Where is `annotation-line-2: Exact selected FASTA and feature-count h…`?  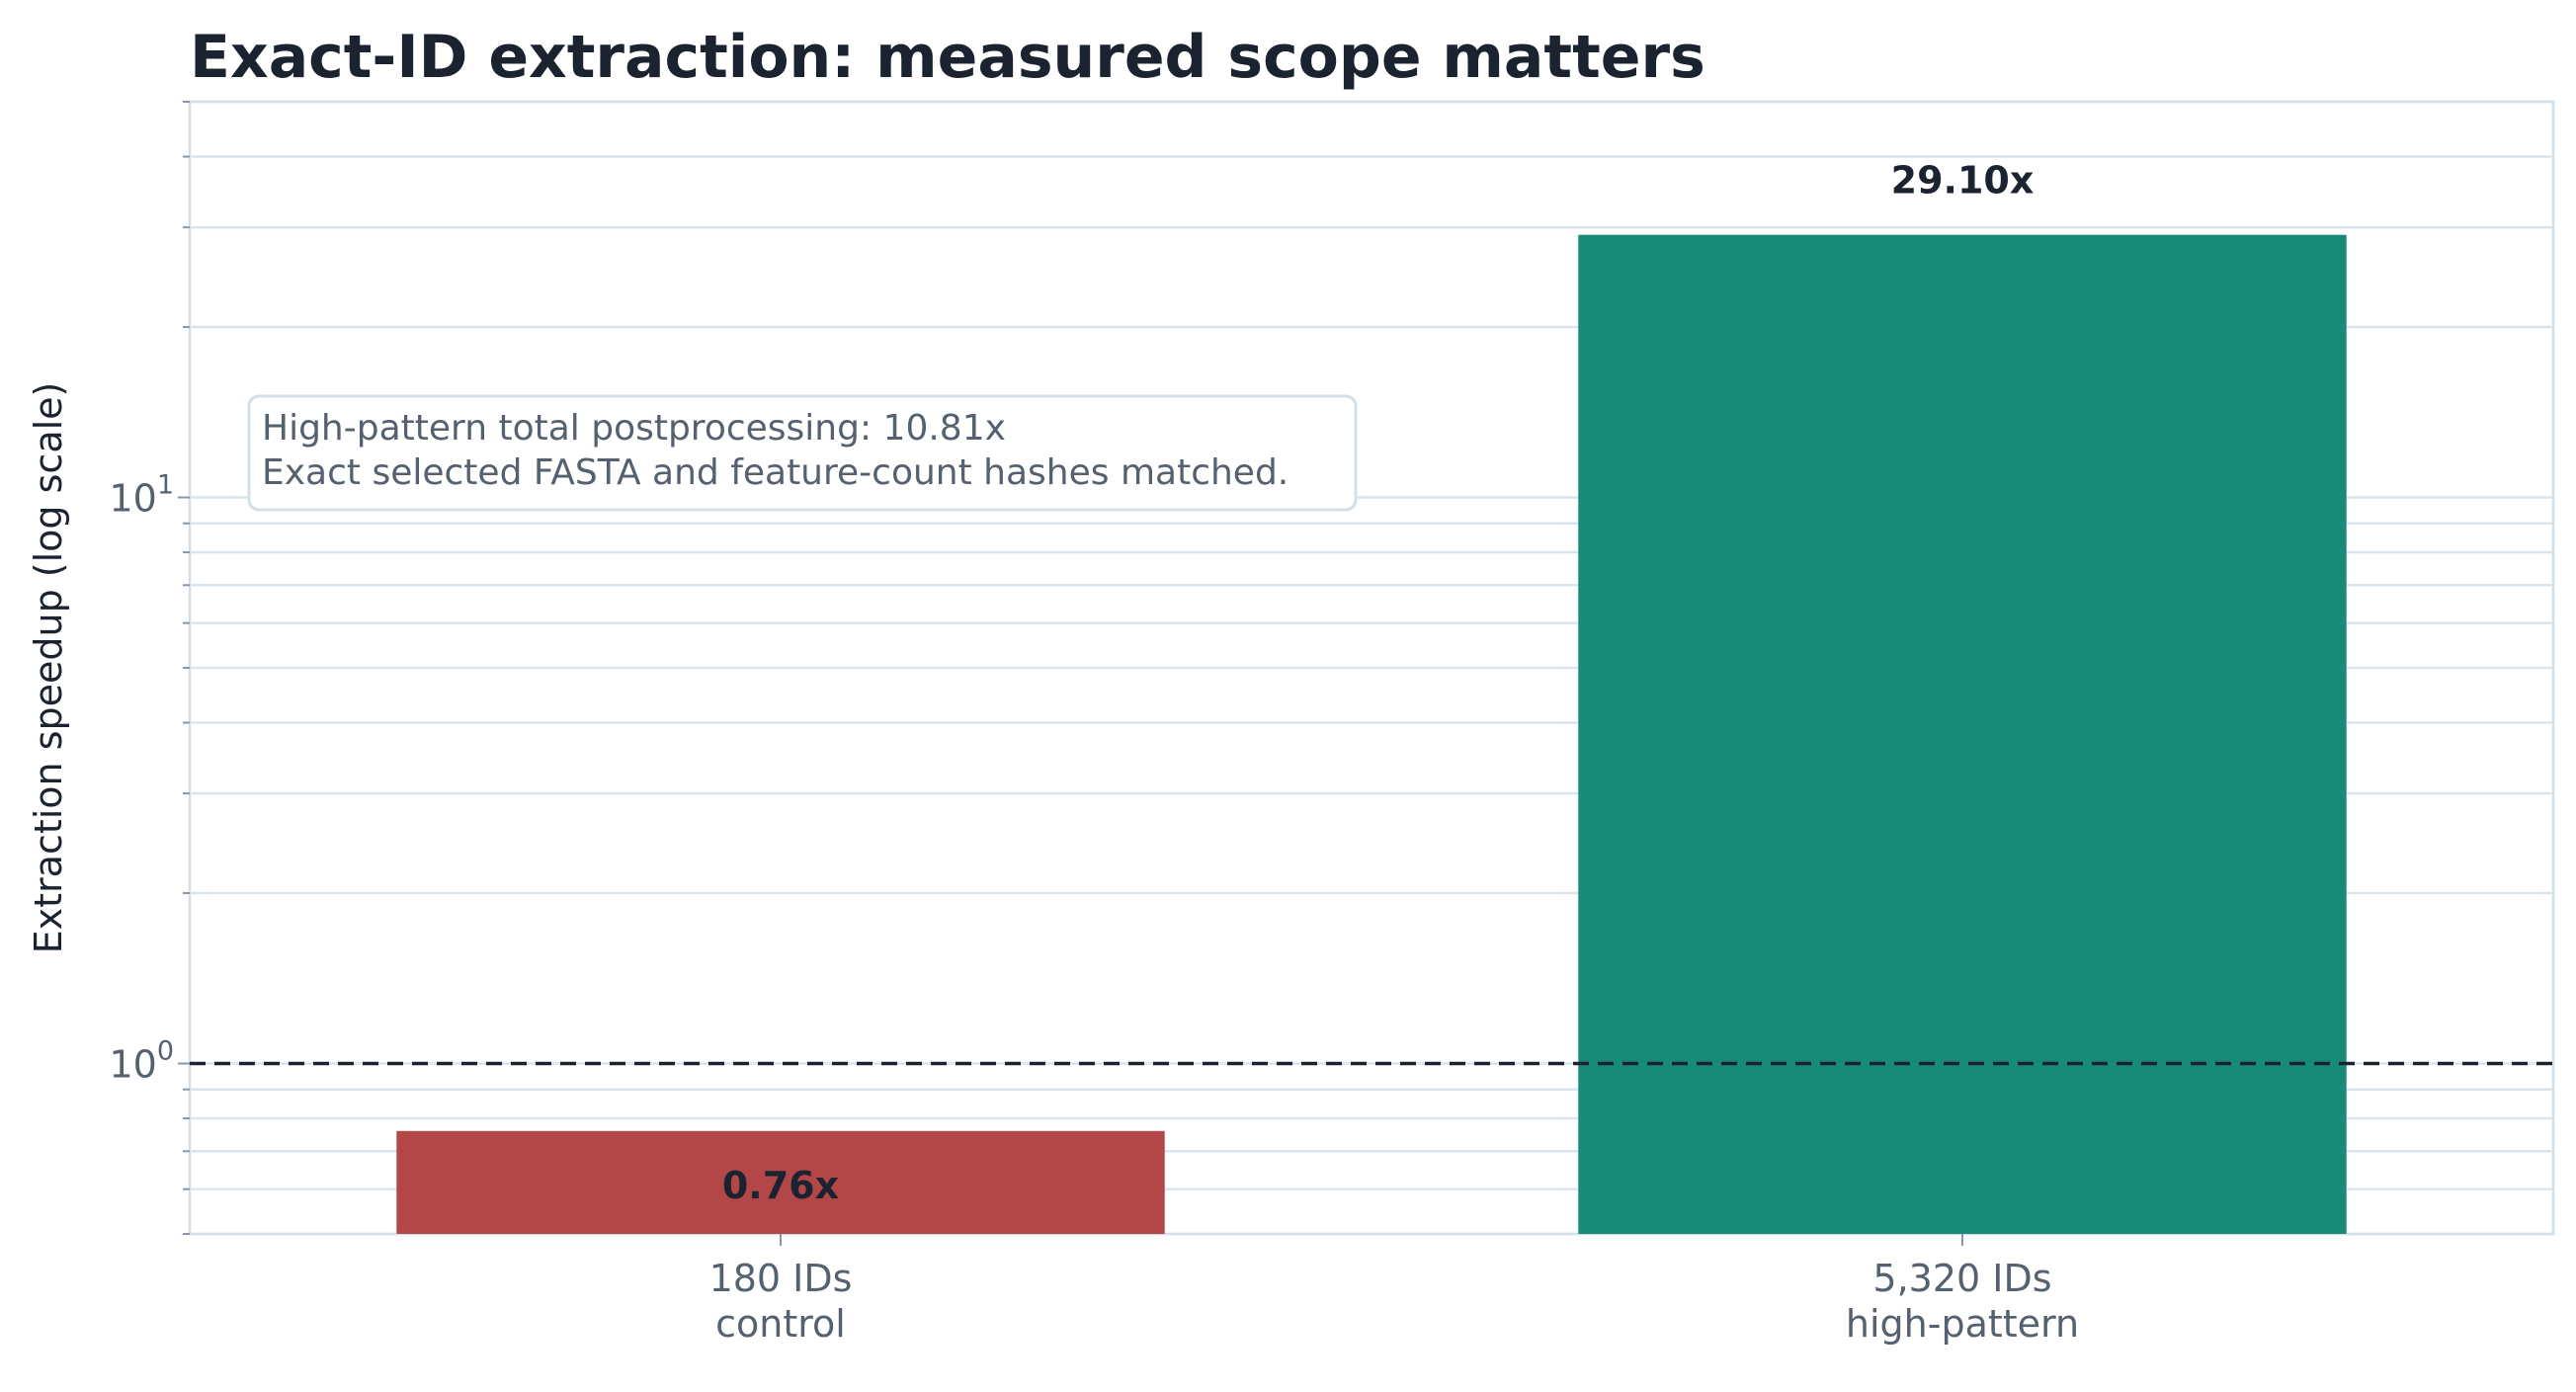
annotation-line-2: Exact selected FASTA and feature-count h… is located at coordinates (775, 472).